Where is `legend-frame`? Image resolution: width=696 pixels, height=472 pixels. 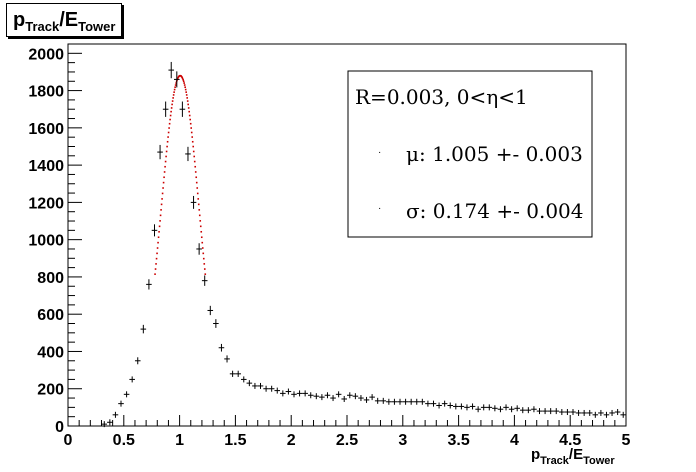
legend-frame is located at coordinates (470, 154).